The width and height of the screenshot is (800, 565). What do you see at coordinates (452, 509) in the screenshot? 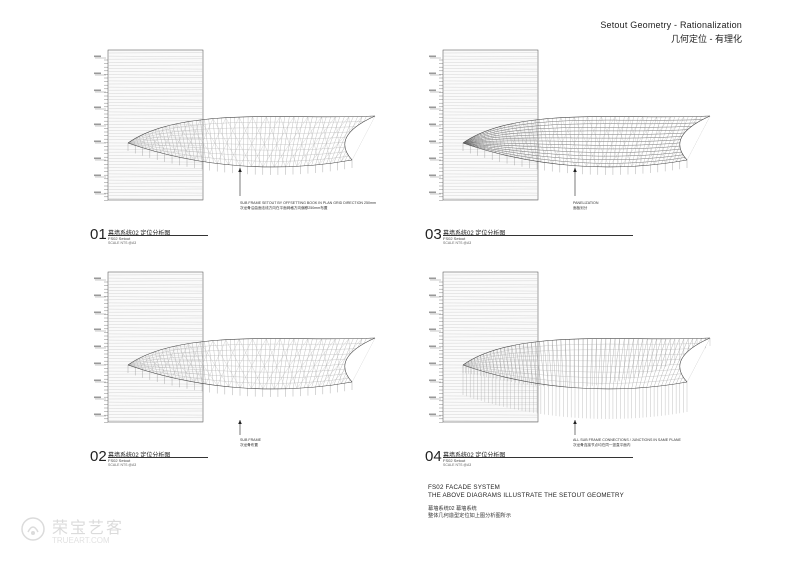
I see `system-title-cn: 幕墙系统02 幕墙系统` at bounding box center [452, 509].